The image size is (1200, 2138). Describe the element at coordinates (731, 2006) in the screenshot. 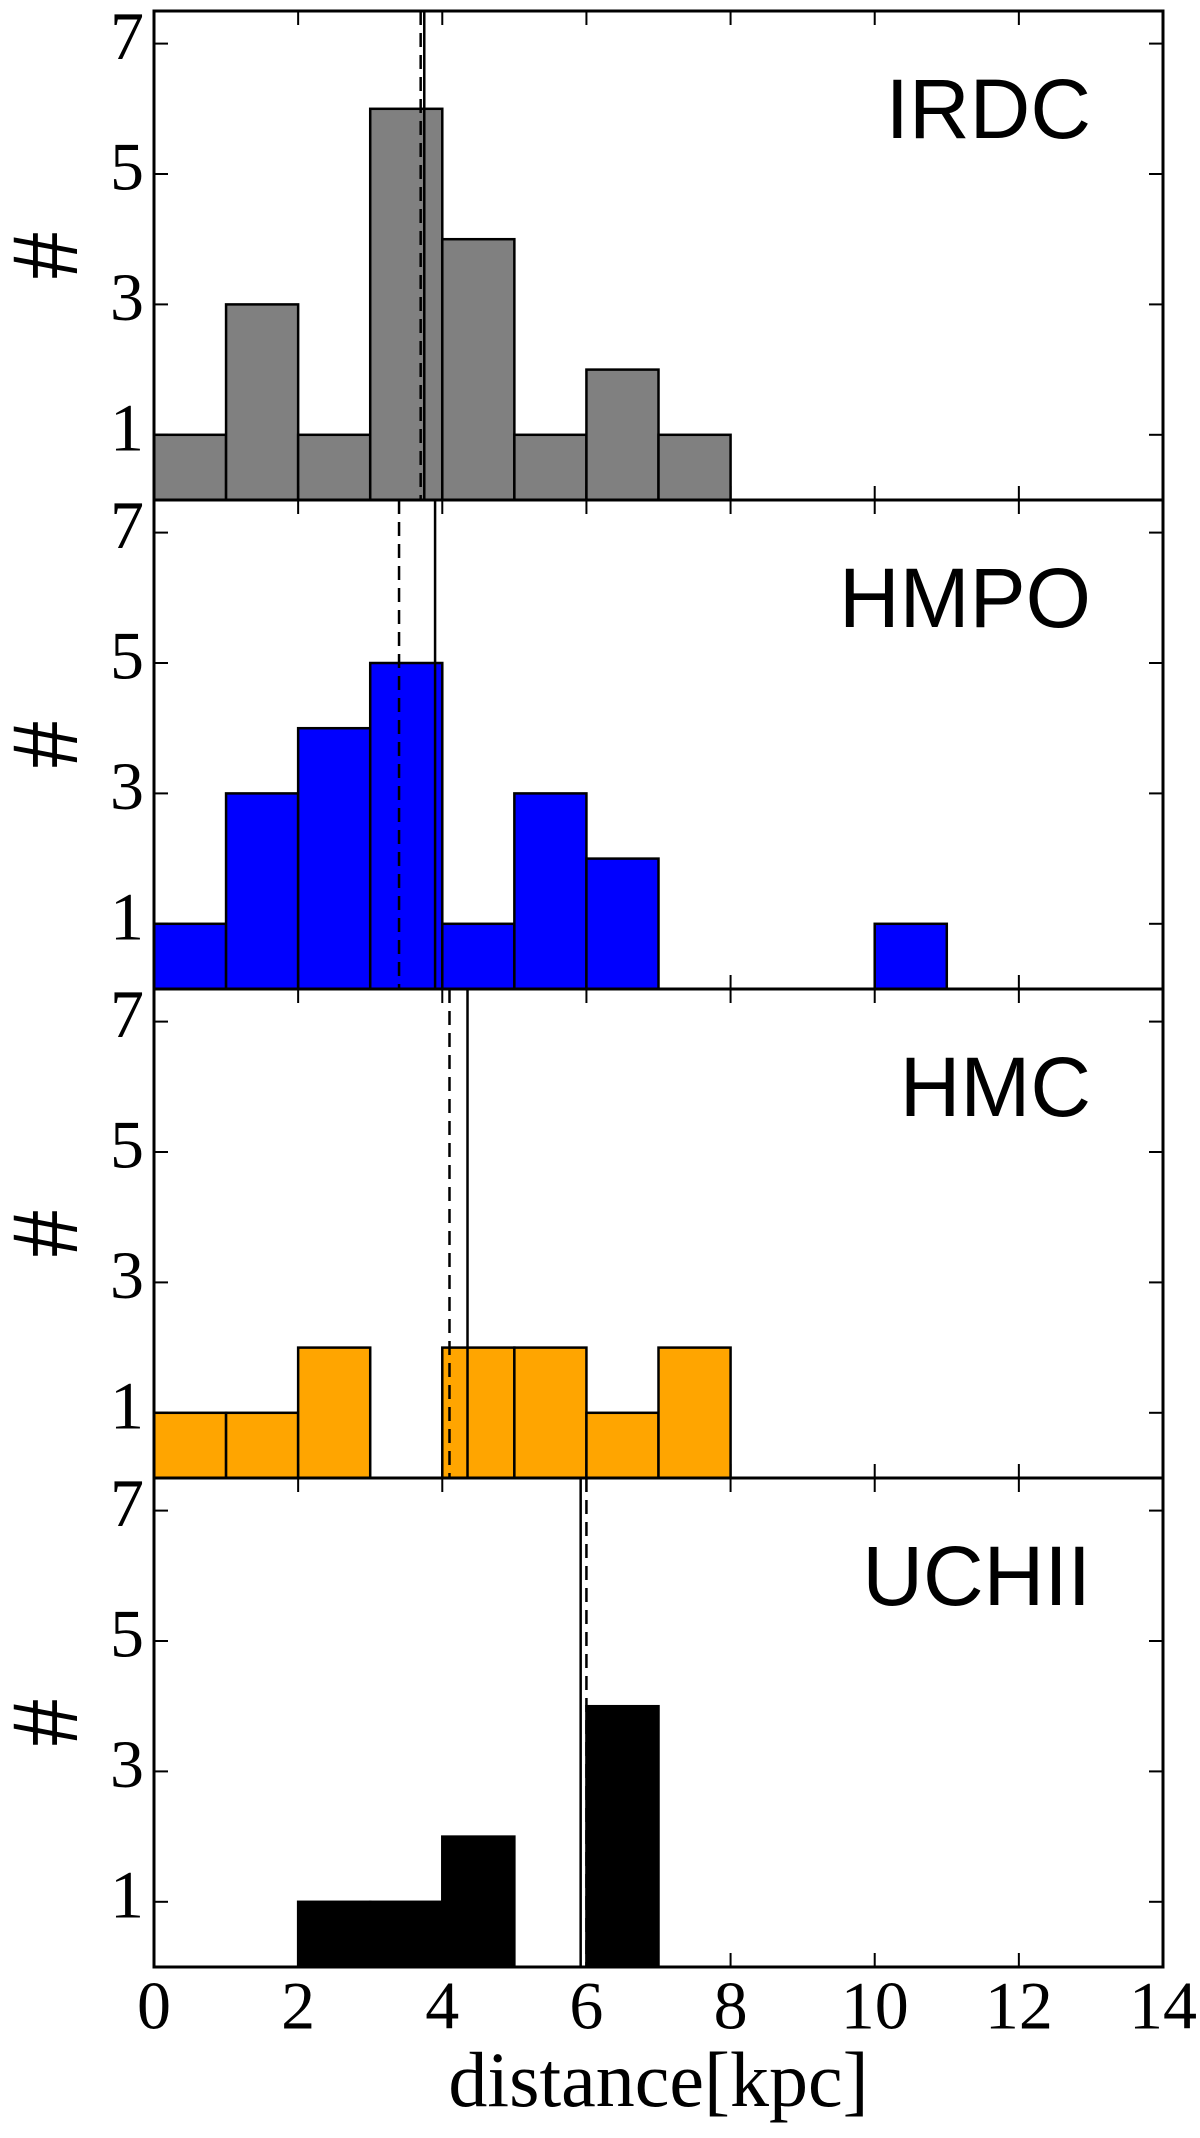

I see `x-tick-label: 8` at that location.